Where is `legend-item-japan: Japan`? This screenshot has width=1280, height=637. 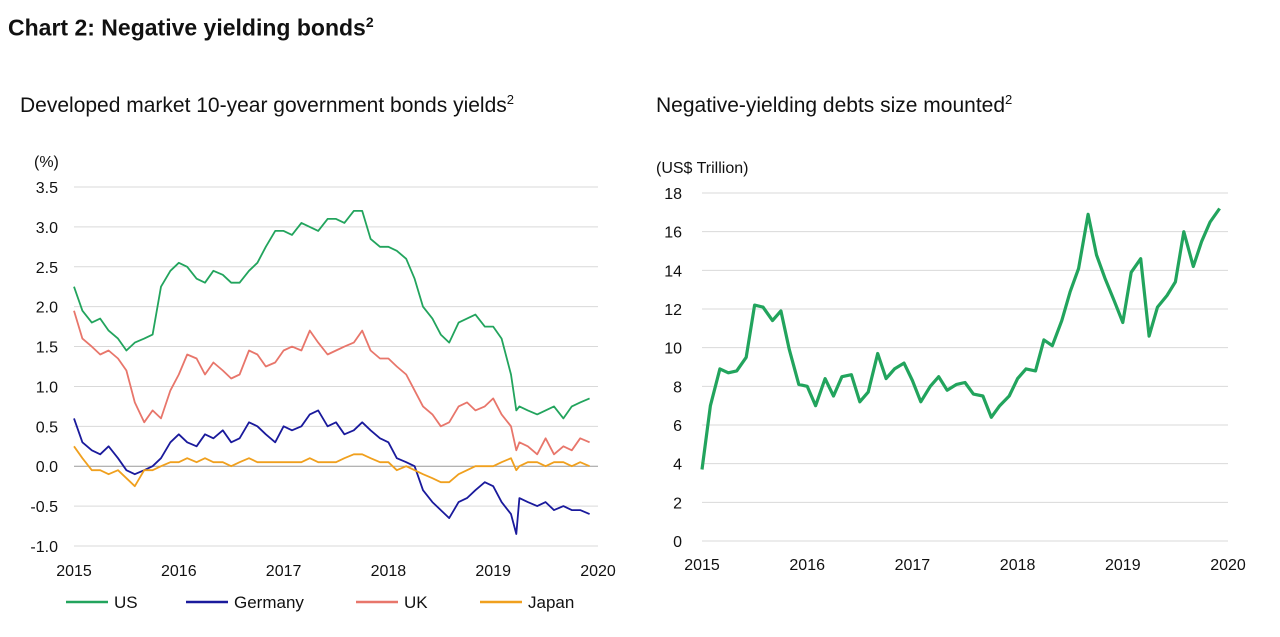
legend-item-japan: Japan is located at coordinates (527, 602).